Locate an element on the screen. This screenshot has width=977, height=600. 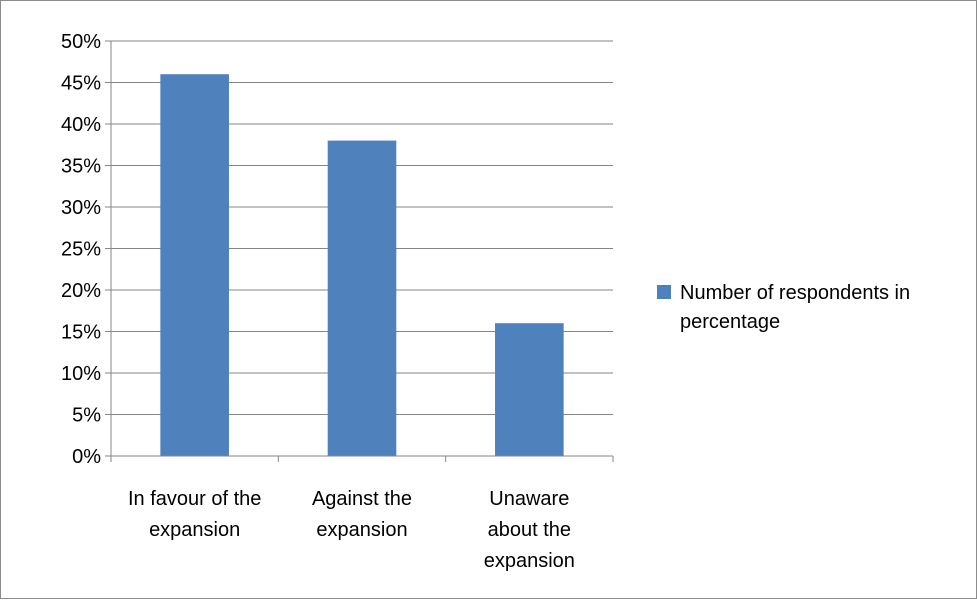
x-category-label: Against the expansion is located at coordinates (362, 514).